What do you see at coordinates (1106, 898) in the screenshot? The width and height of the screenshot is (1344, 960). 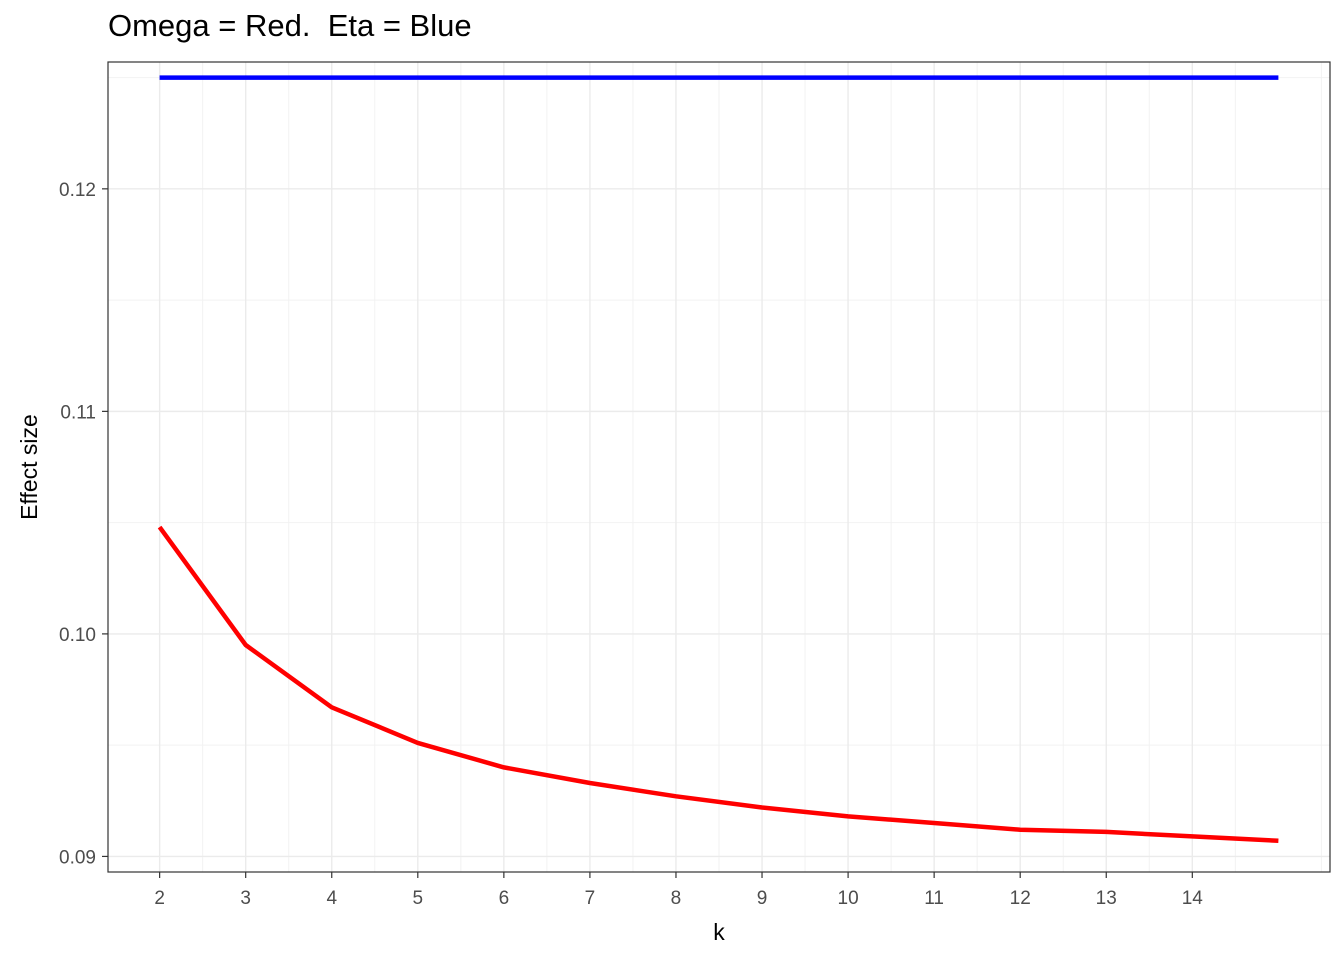 I see `x-tick-label: 13` at bounding box center [1106, 898].